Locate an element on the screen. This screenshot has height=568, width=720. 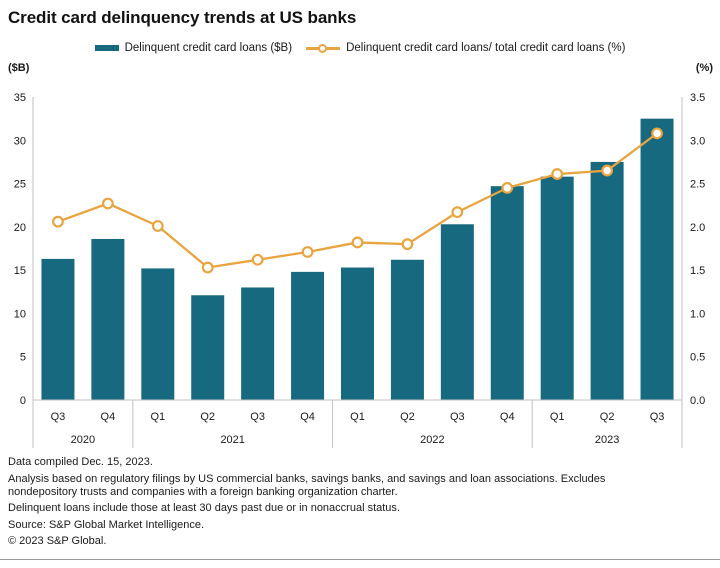
left-tick-20: 20 is located at coordinates (20, 228).